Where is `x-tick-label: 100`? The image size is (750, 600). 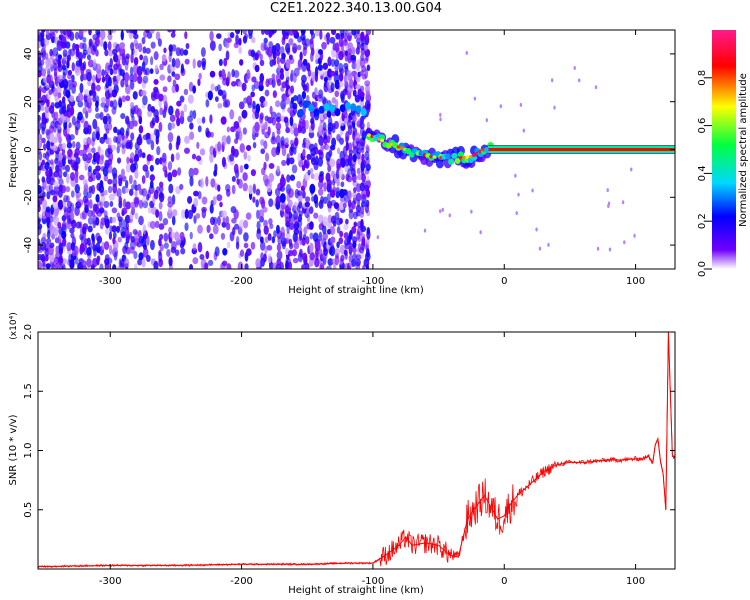
x-tick-label: 100 is located at coordinates (635, 581).